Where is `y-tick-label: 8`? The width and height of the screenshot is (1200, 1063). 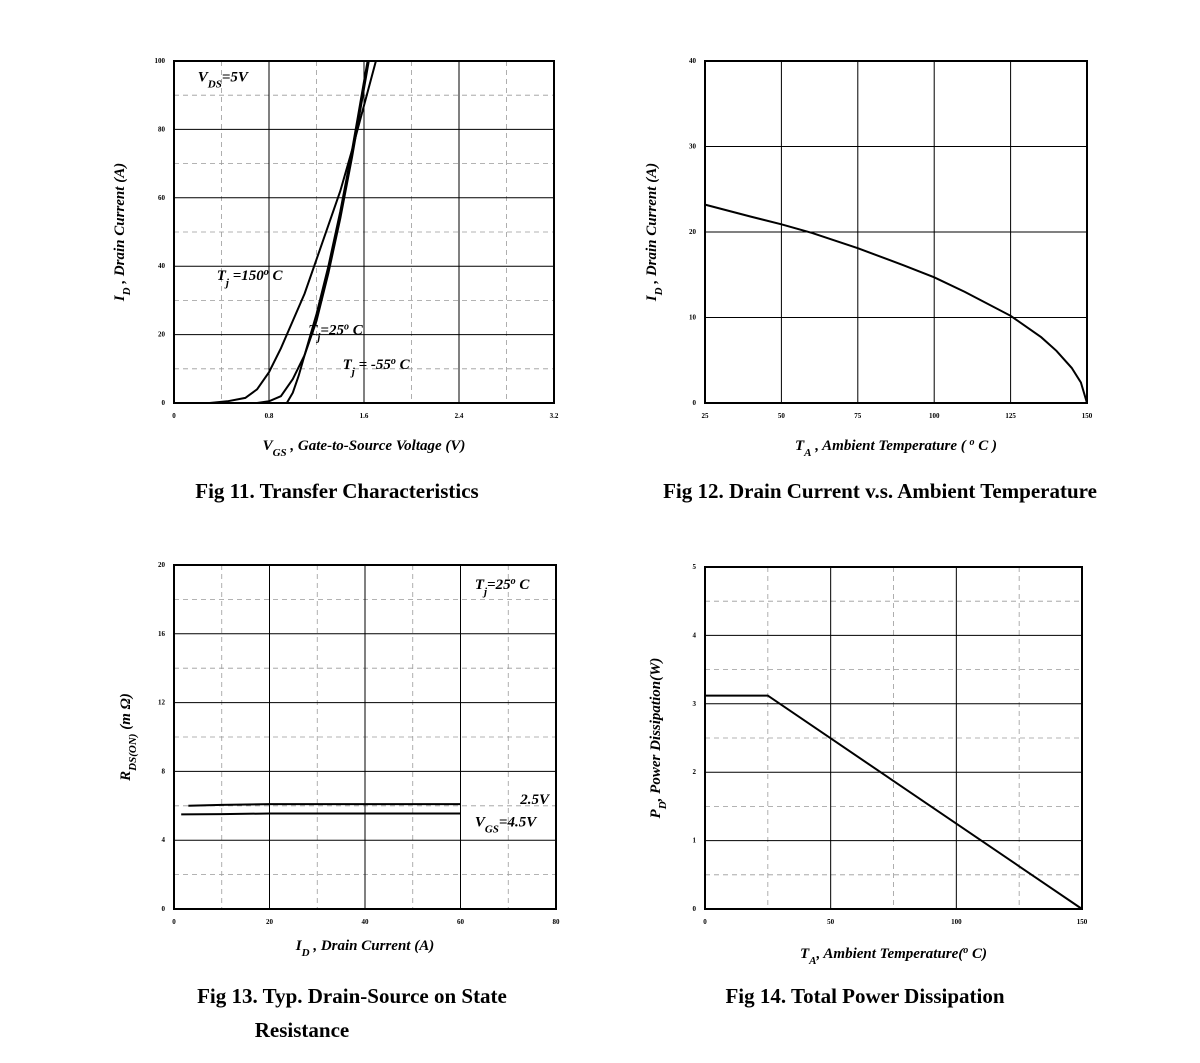
y-tick-label: 8 is located at coordinates (164, 771).